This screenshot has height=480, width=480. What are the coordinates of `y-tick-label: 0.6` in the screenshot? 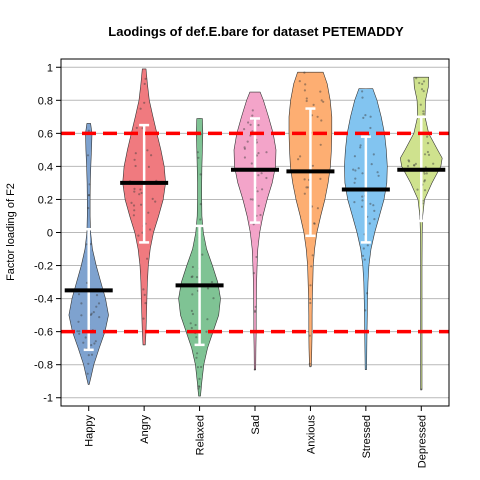 It's located at (45, 134).